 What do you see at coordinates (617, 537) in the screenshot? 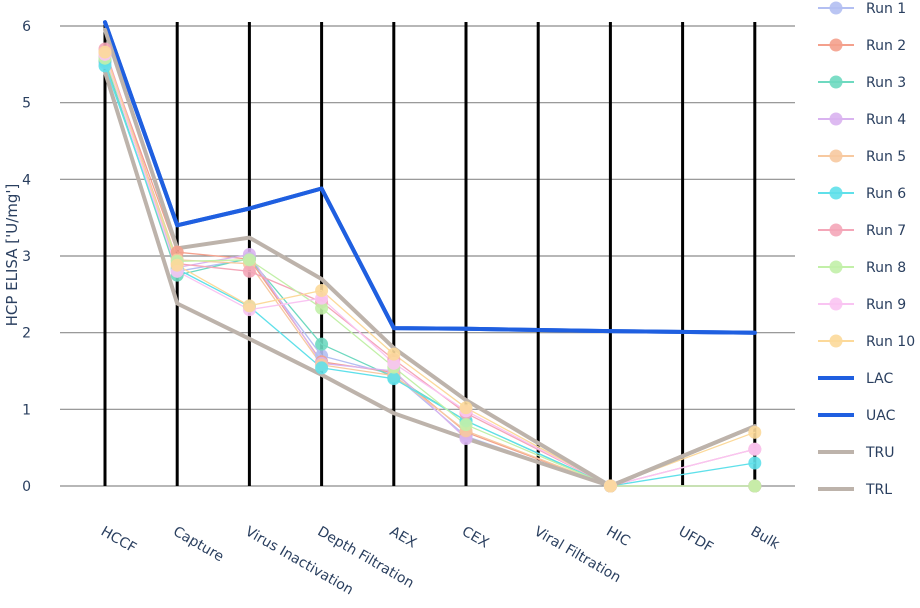
I see `x-tick-label: HIC` at bounding box center [617, 537].